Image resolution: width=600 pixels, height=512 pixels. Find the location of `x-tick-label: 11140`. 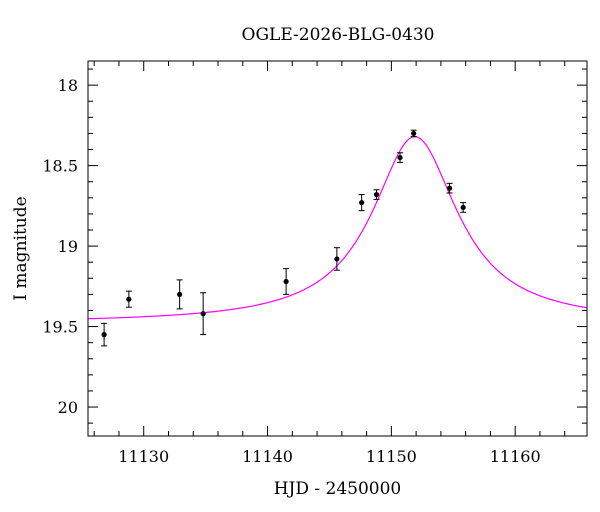

x-tick-label: 11140 is located at coordinates (267, 456).